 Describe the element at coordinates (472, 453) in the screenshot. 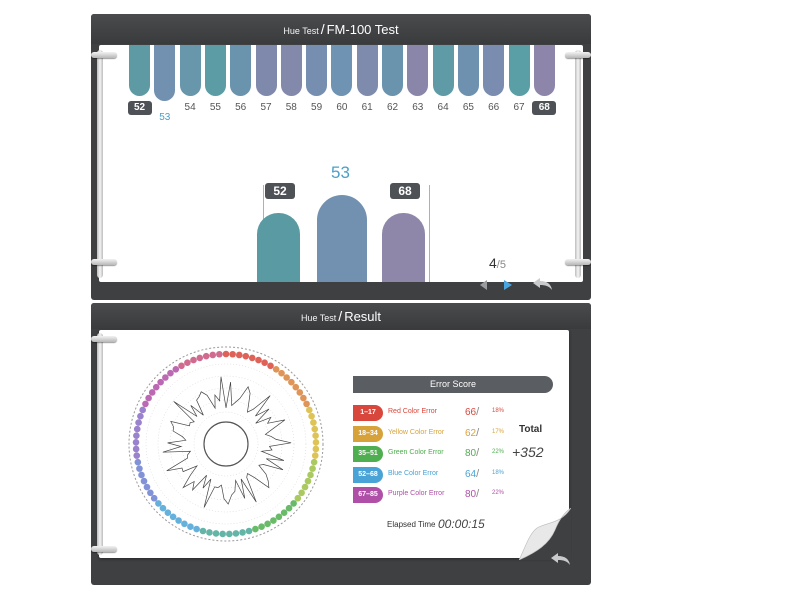

I see `error-value: 80/` at that location.